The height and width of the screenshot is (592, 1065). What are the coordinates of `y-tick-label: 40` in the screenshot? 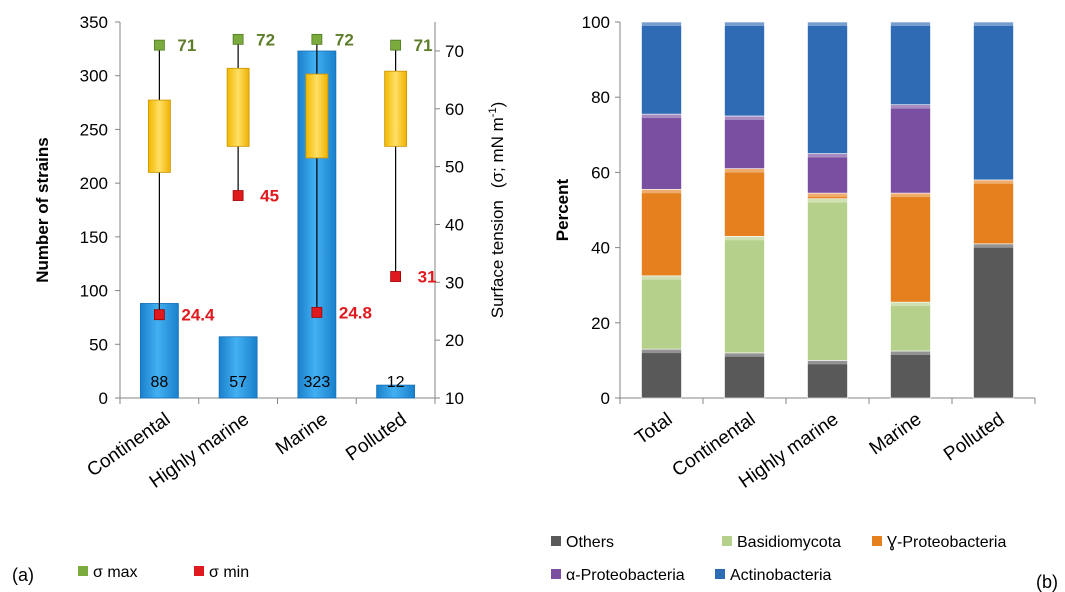 It's located at (600, 248).